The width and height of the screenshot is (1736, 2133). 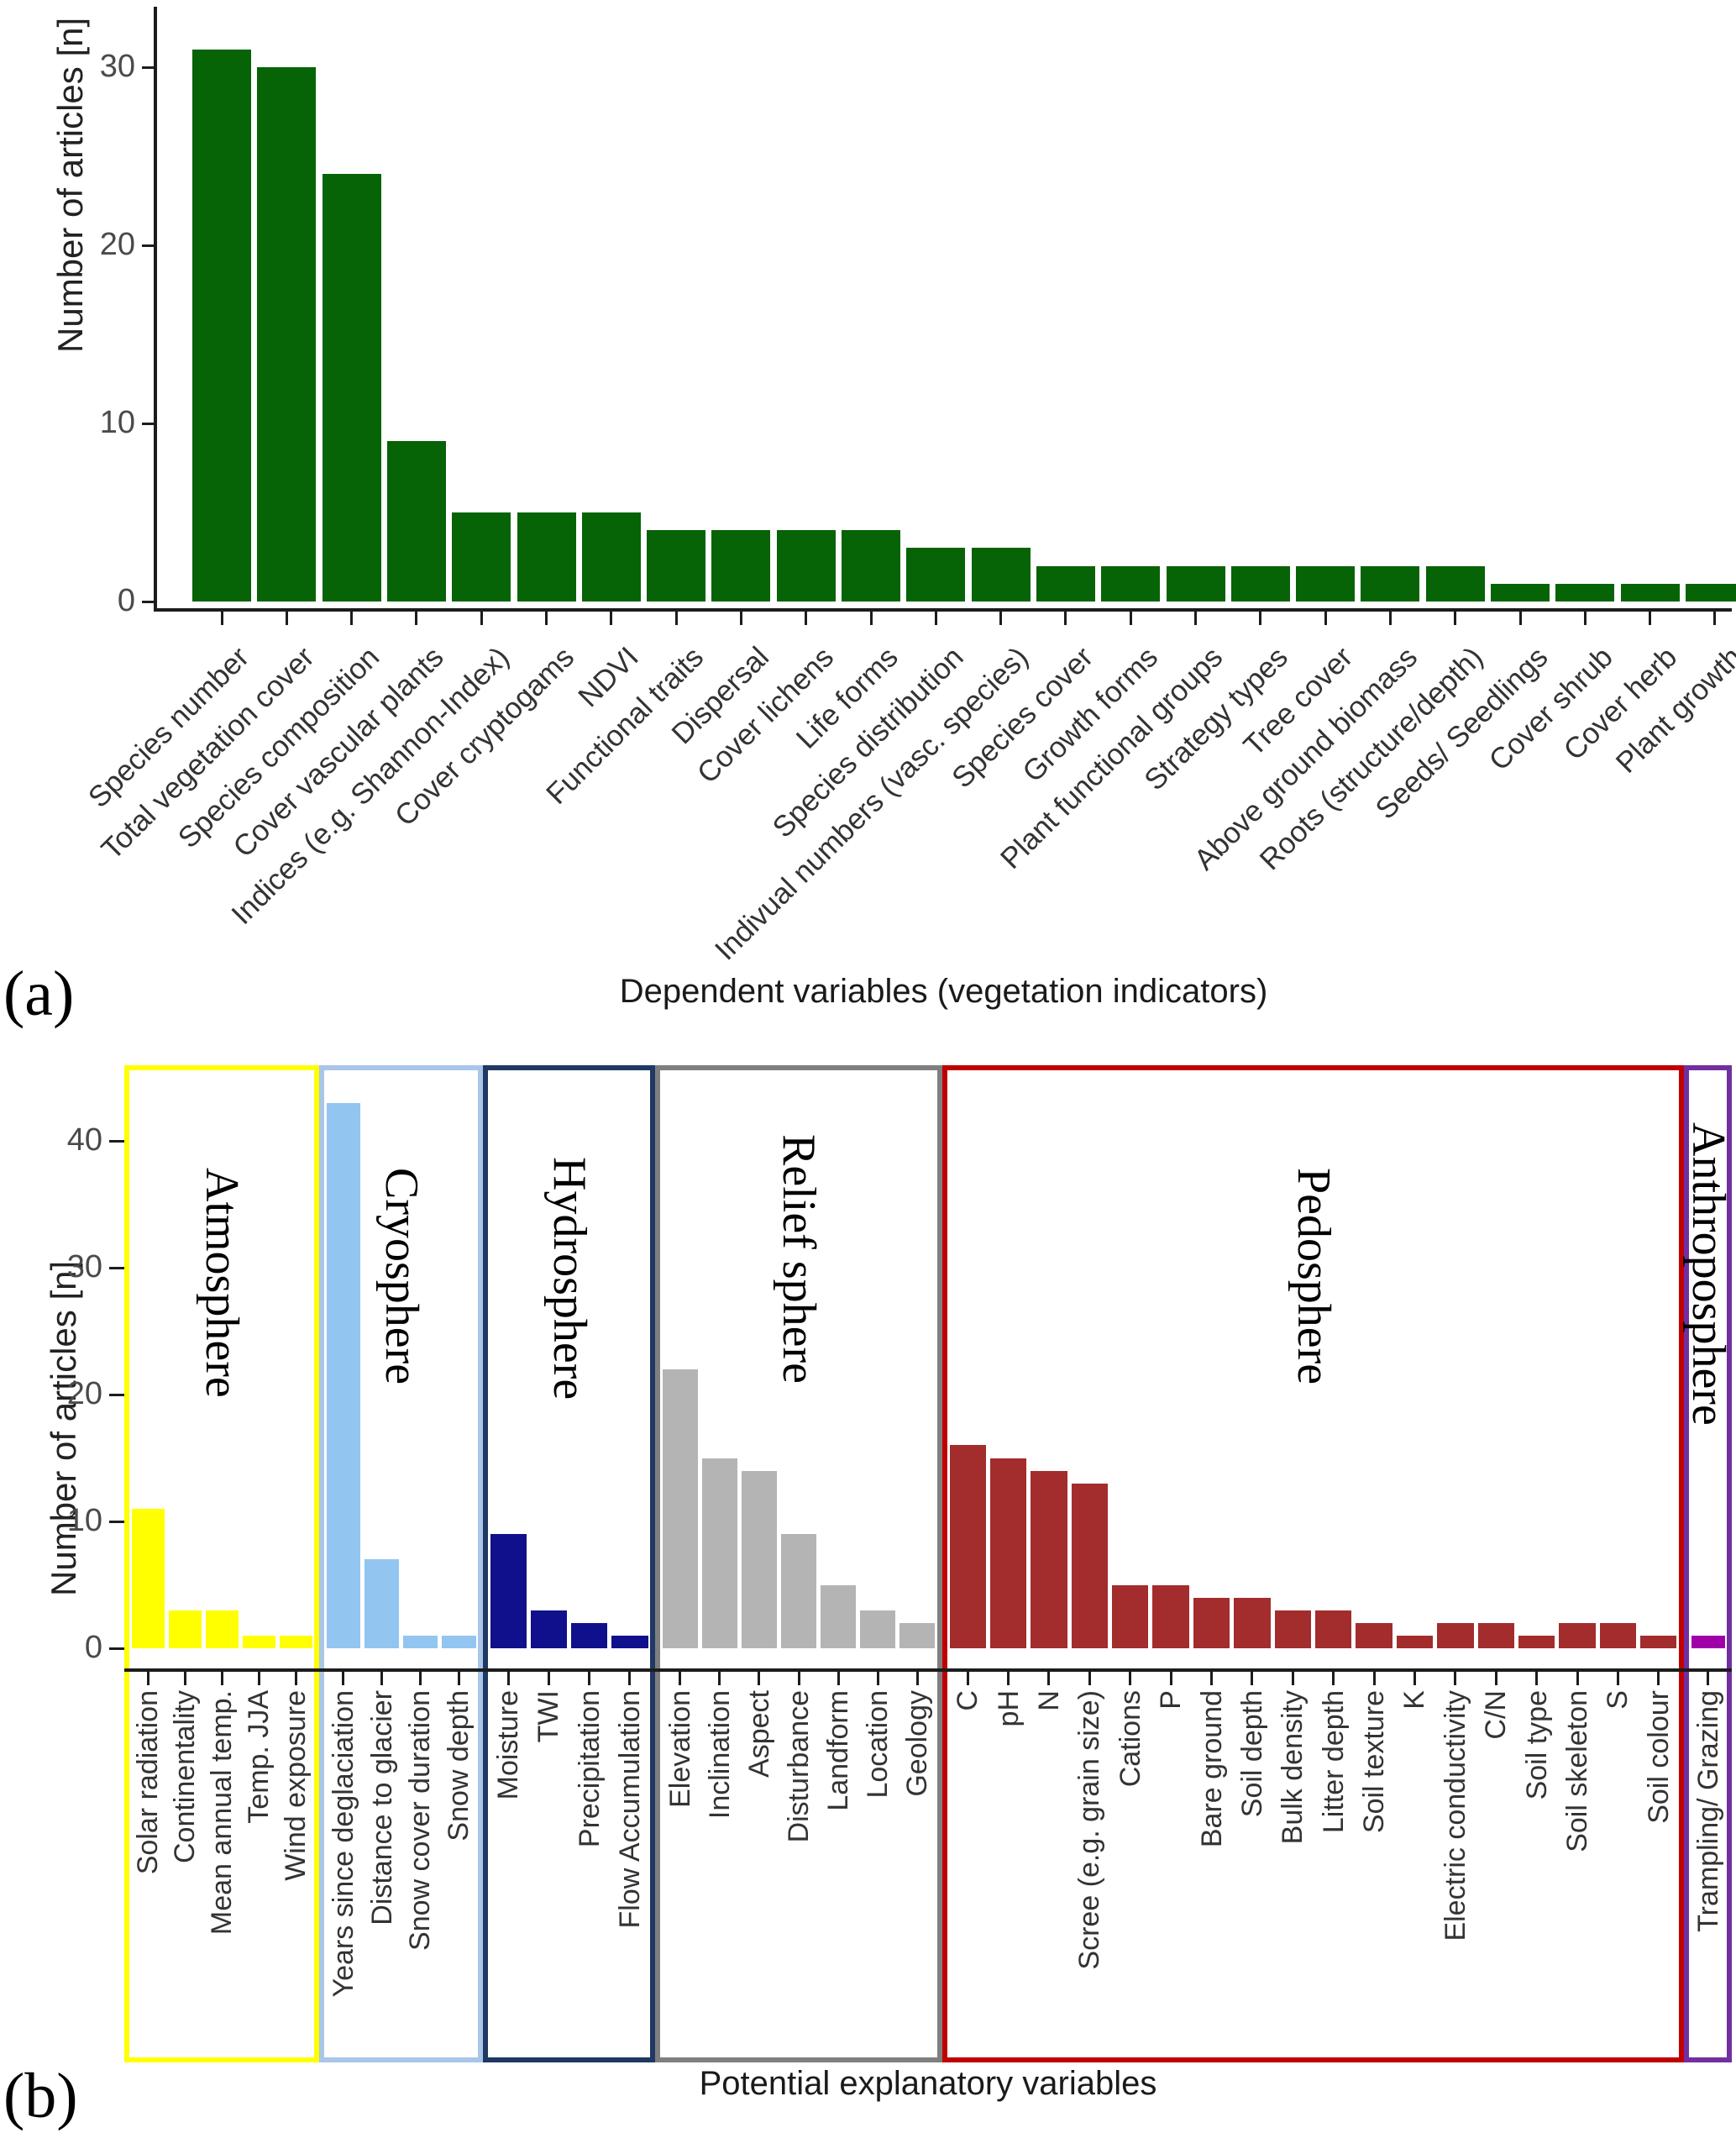 What do you see at coordinates (1292, 1629) in the screenshot?
I see `bar-bulk-density` at bounding box center [1292, 1629].